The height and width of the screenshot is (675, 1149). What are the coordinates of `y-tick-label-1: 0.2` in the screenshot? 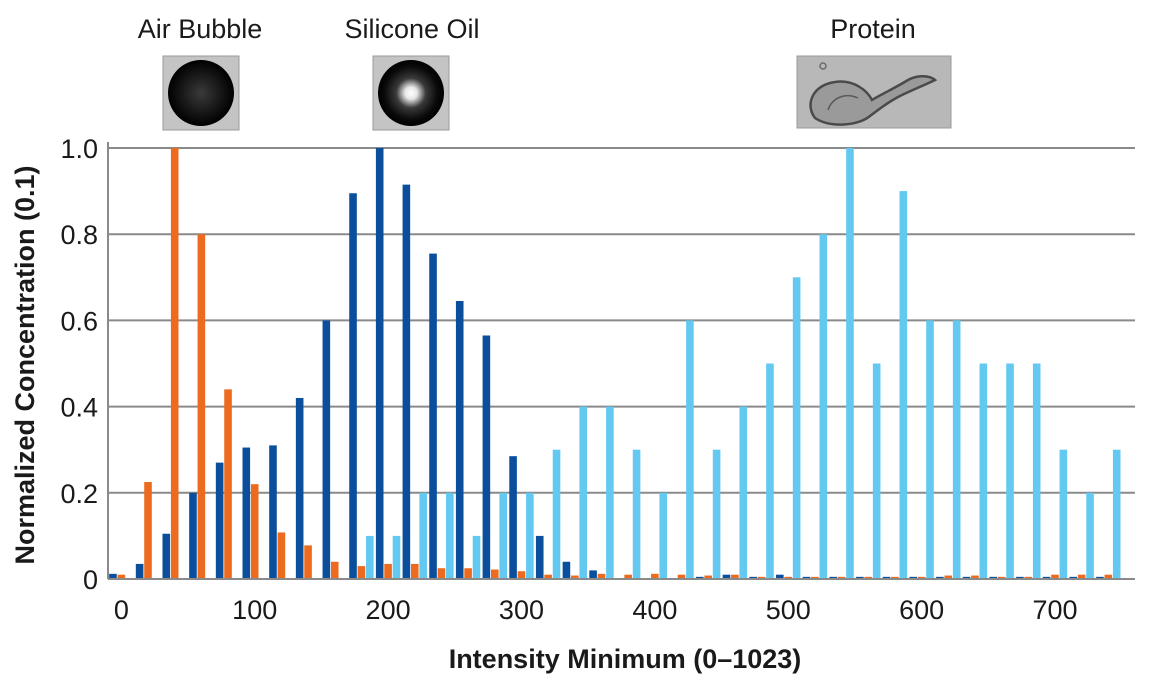 It's located at (79, 494).